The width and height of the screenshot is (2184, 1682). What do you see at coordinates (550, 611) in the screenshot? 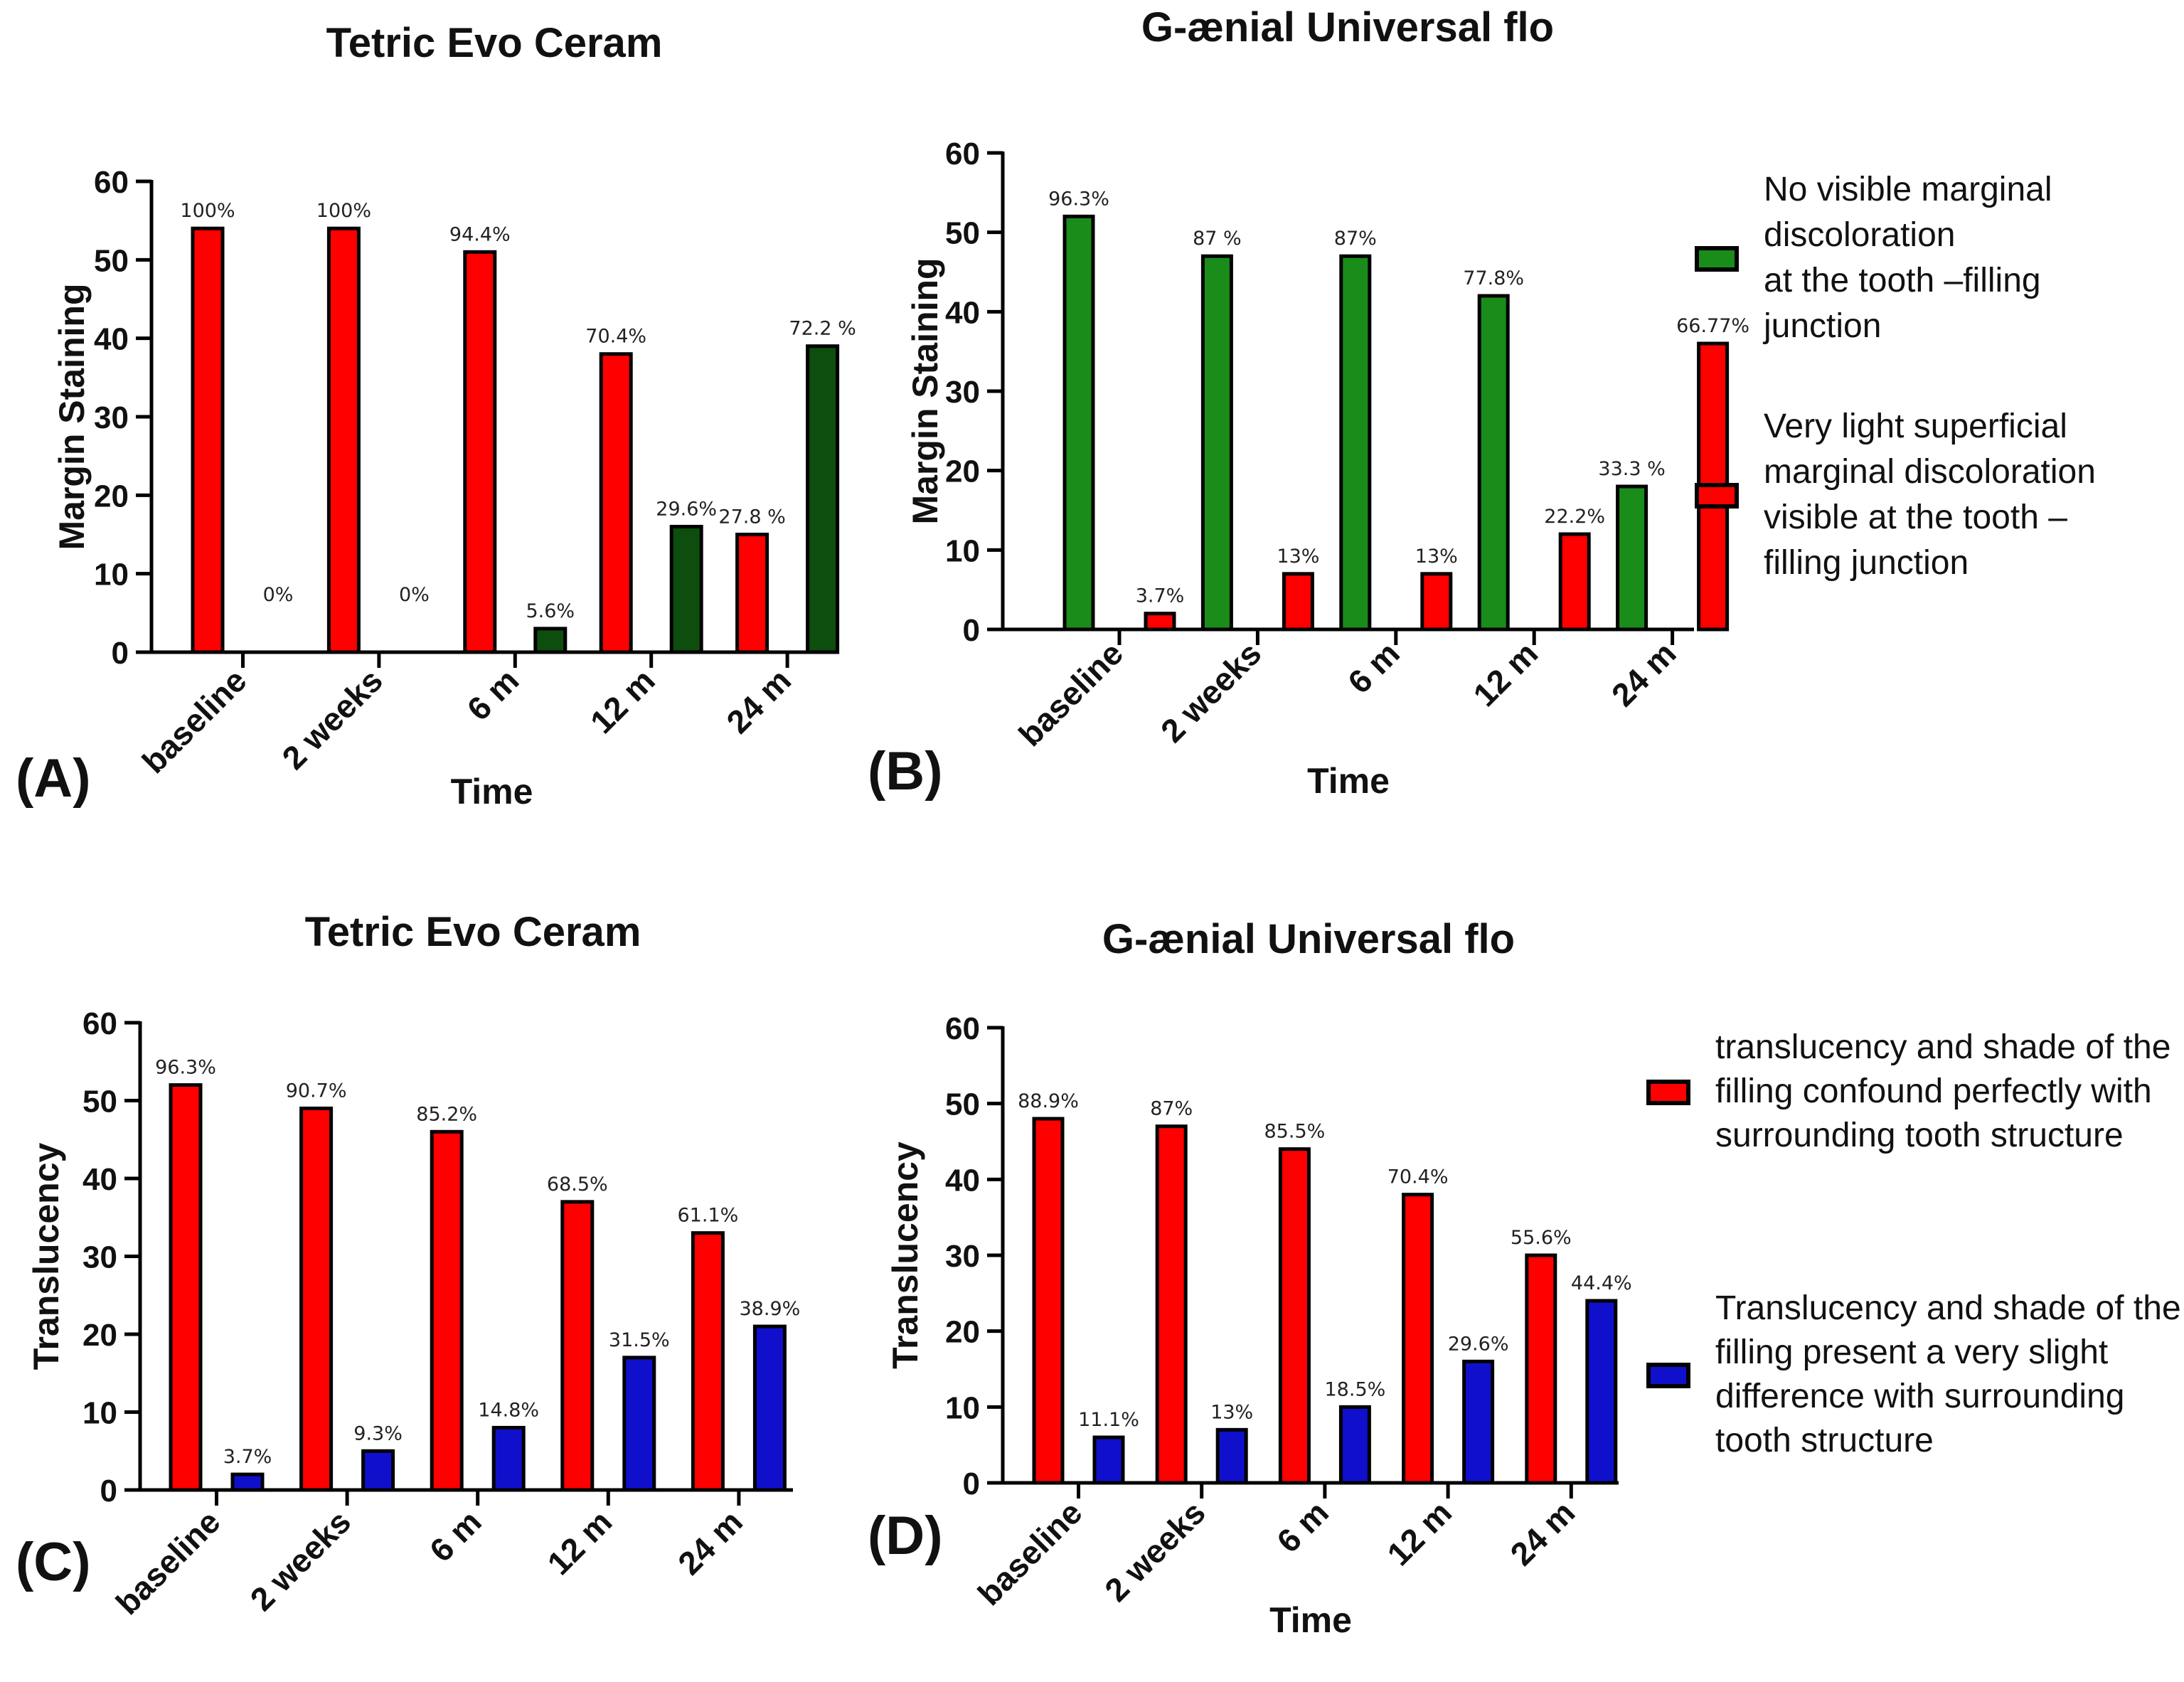
I see `data-label: 5.6%` at bounding box center [550, 611].